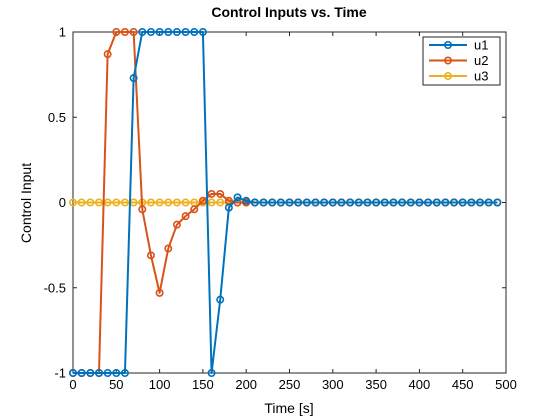 Image resolution: width=560 pixels, height=420 pixels. I want to click on x-tick-label: 100, so click(160, 384).